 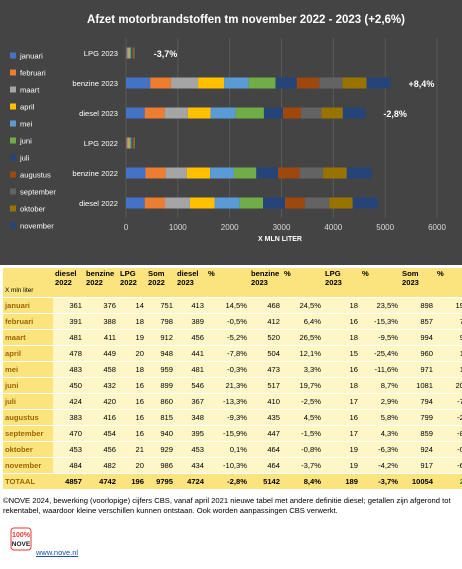 I want to click on website-link: www.nove.nl, so click(x=57, y=552).